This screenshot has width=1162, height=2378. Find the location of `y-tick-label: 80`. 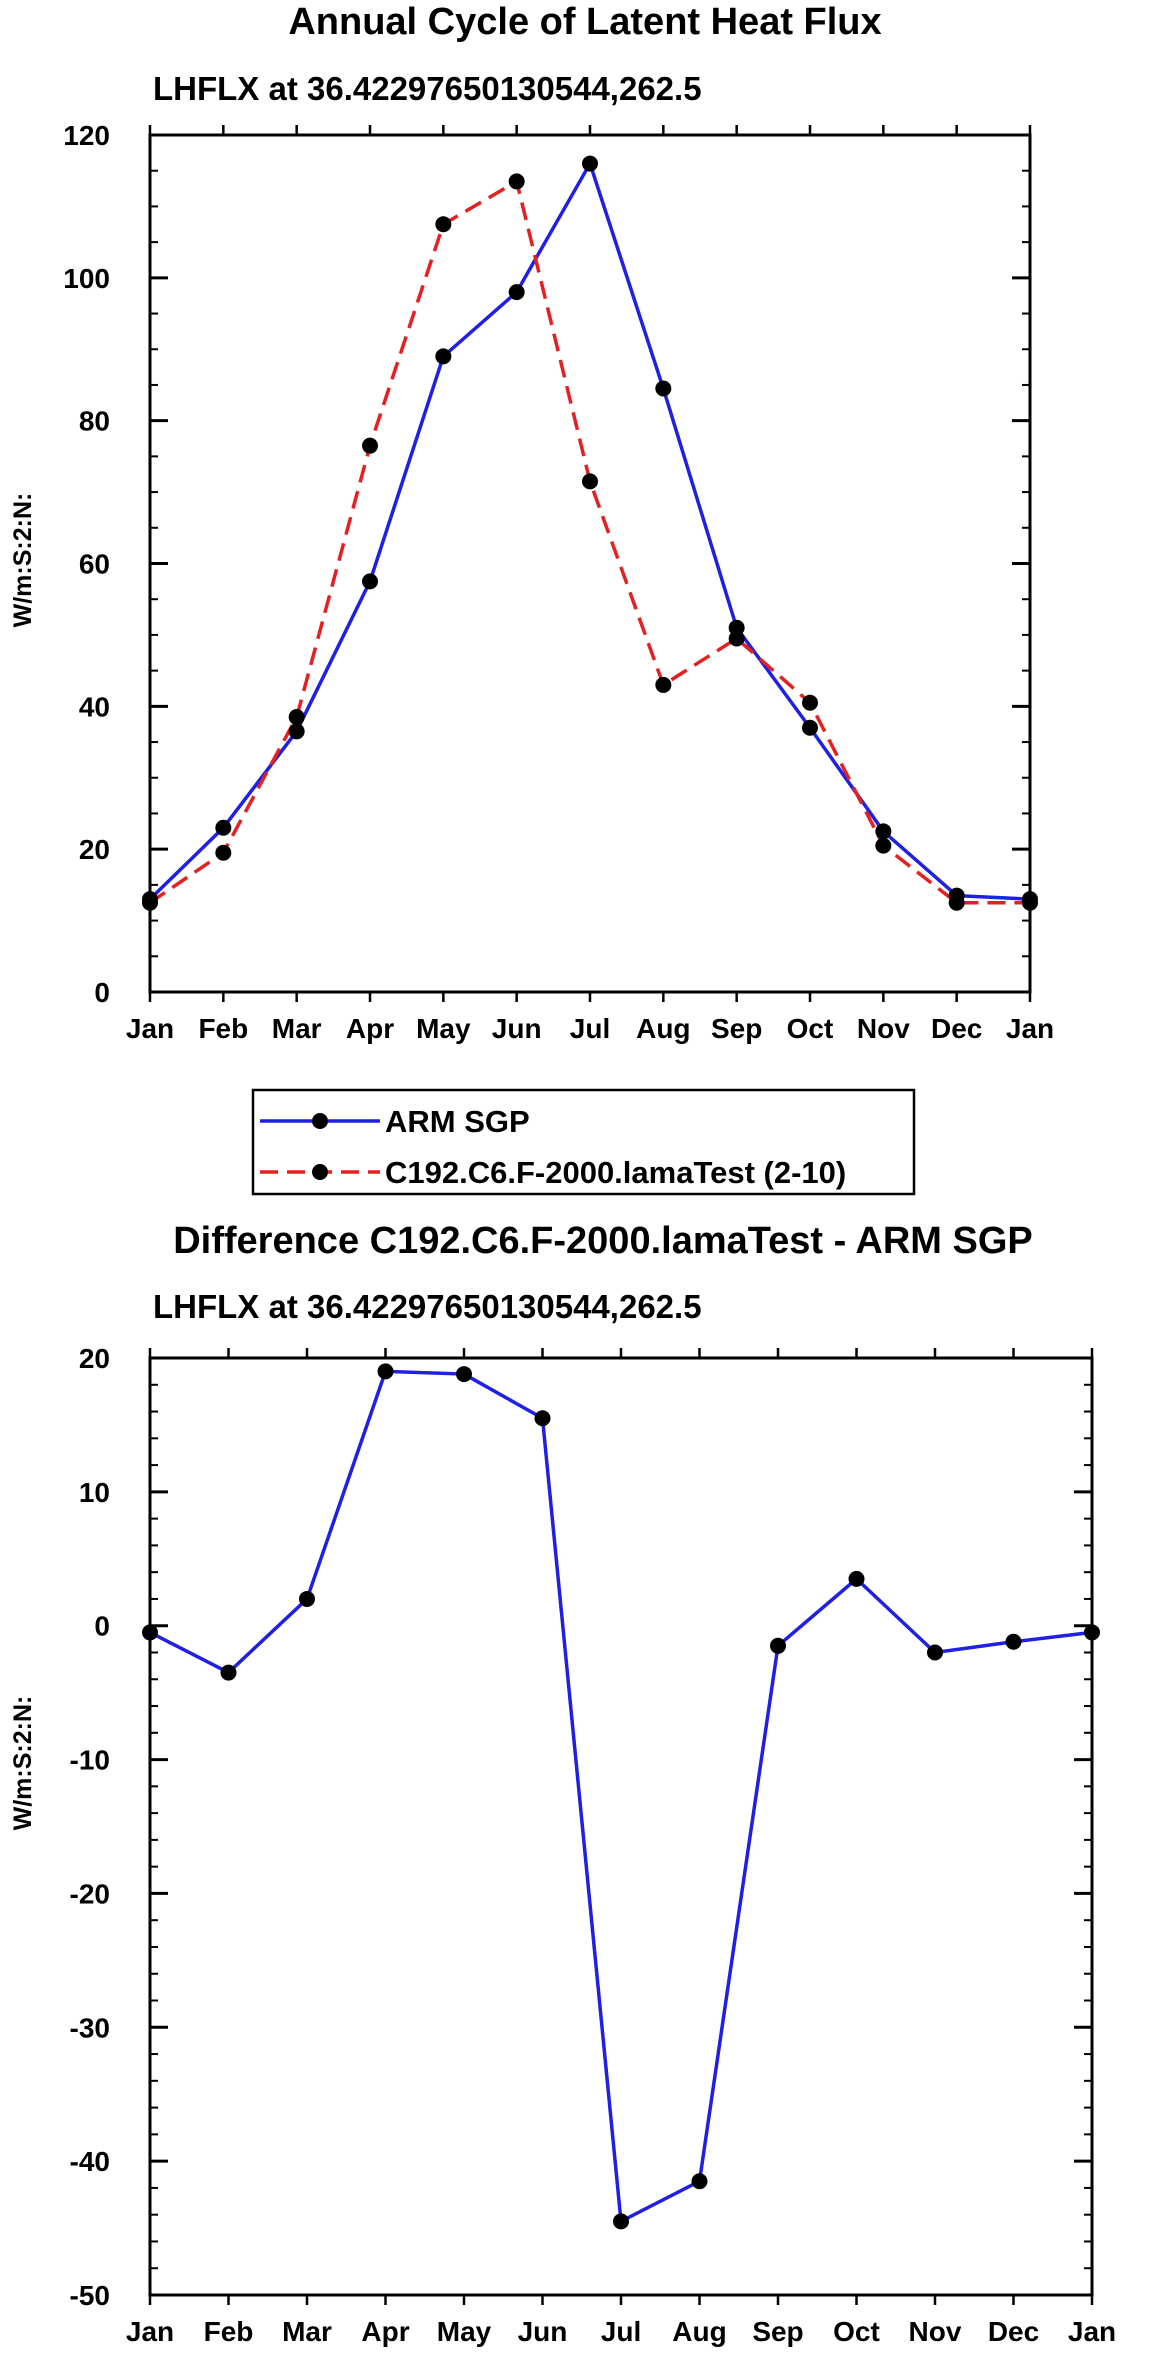

y-tick-label: 80 is located at coordinates (94, 421).